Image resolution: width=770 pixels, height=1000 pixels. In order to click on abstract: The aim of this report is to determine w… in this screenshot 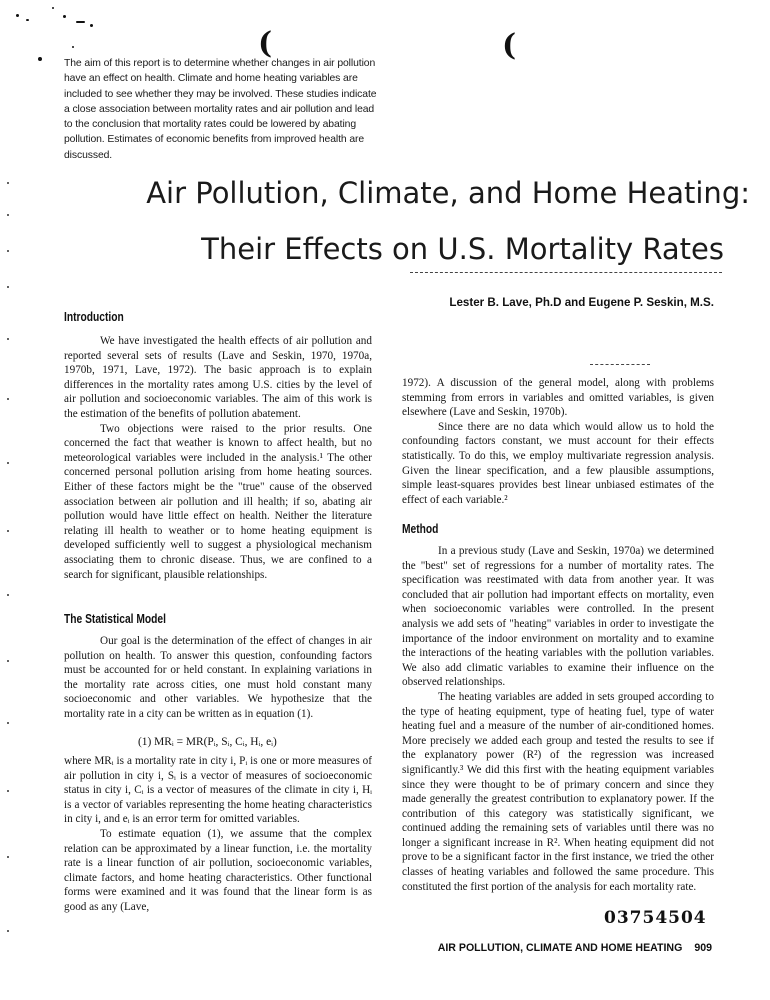, I will do `click(220, 109)`.